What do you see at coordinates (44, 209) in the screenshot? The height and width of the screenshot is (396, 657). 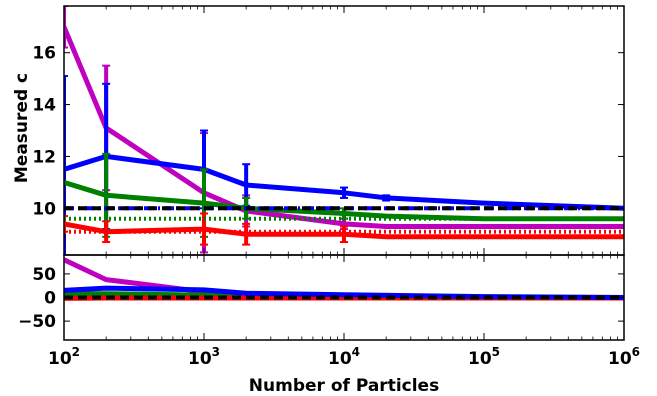 I see `main-ytick-label-0: 10` at bounding box center [44, 209].